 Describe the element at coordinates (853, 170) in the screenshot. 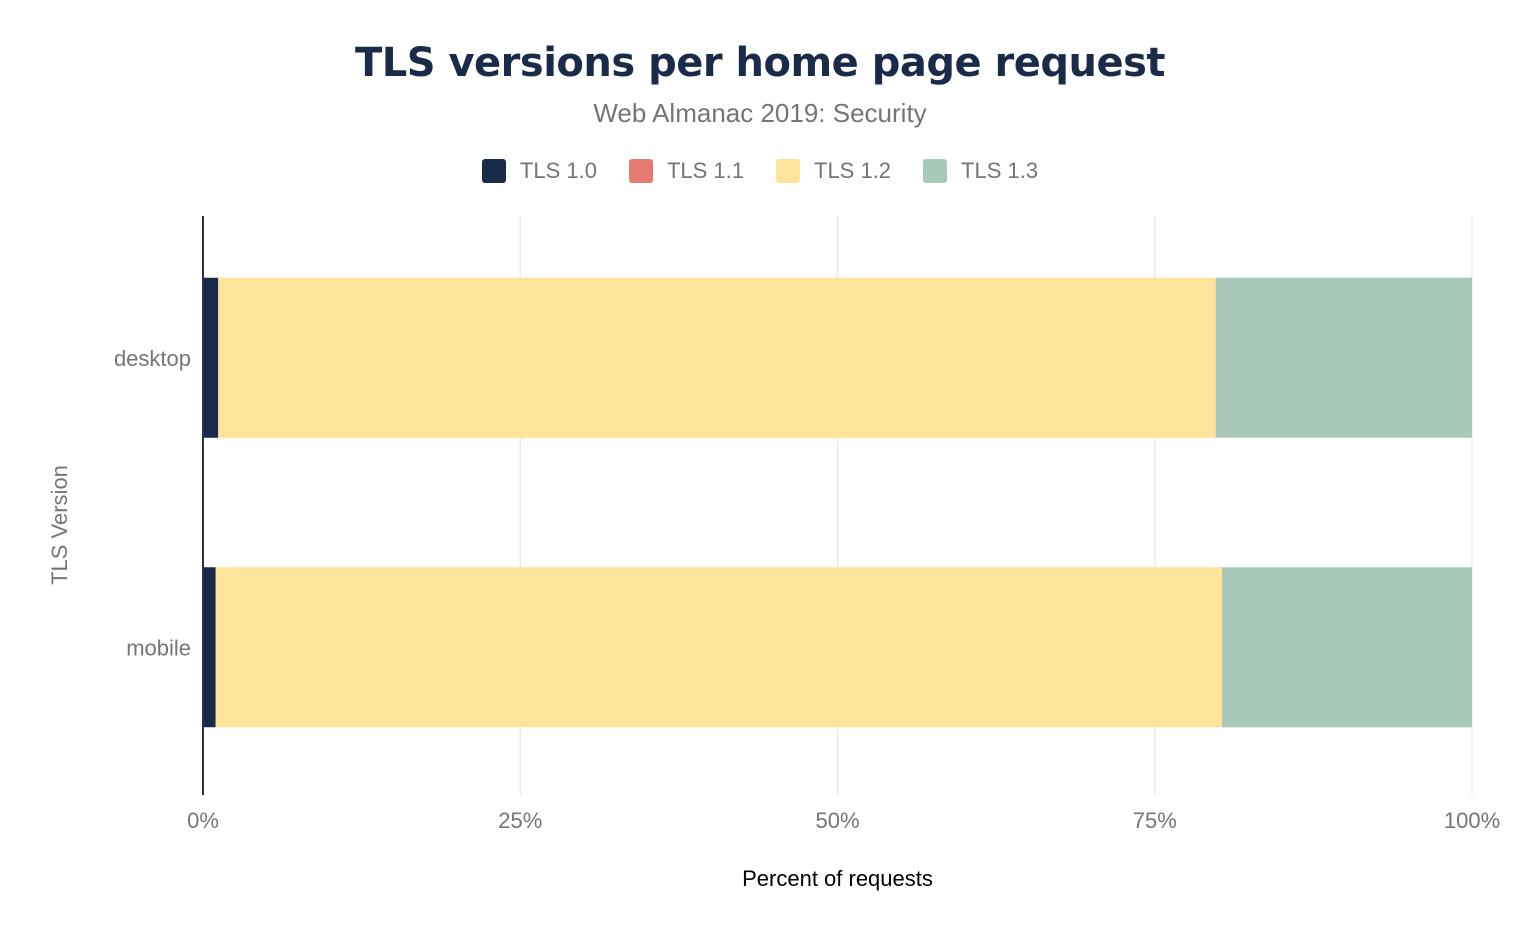

I see `legend-label: TLS 1.2` at that location.